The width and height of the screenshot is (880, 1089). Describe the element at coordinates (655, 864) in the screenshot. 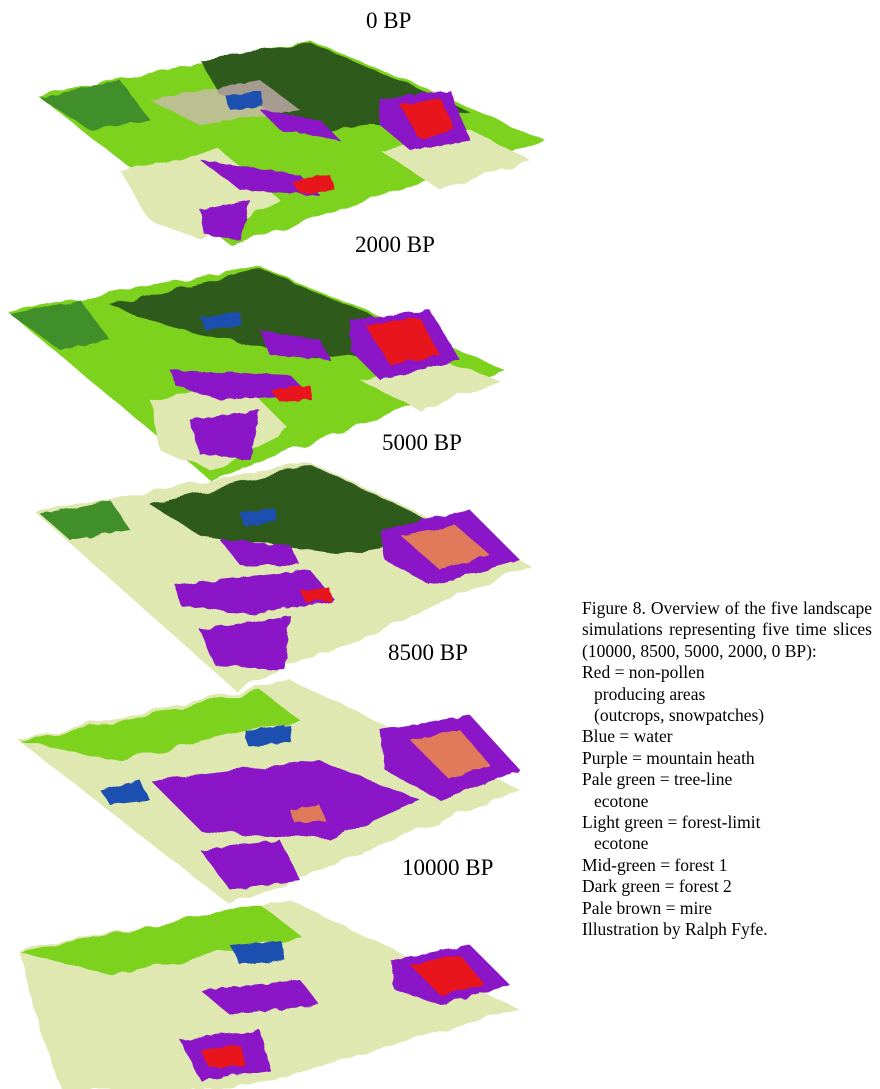

I see `legend-entry-text: Mid-green = forest 1` at that location.